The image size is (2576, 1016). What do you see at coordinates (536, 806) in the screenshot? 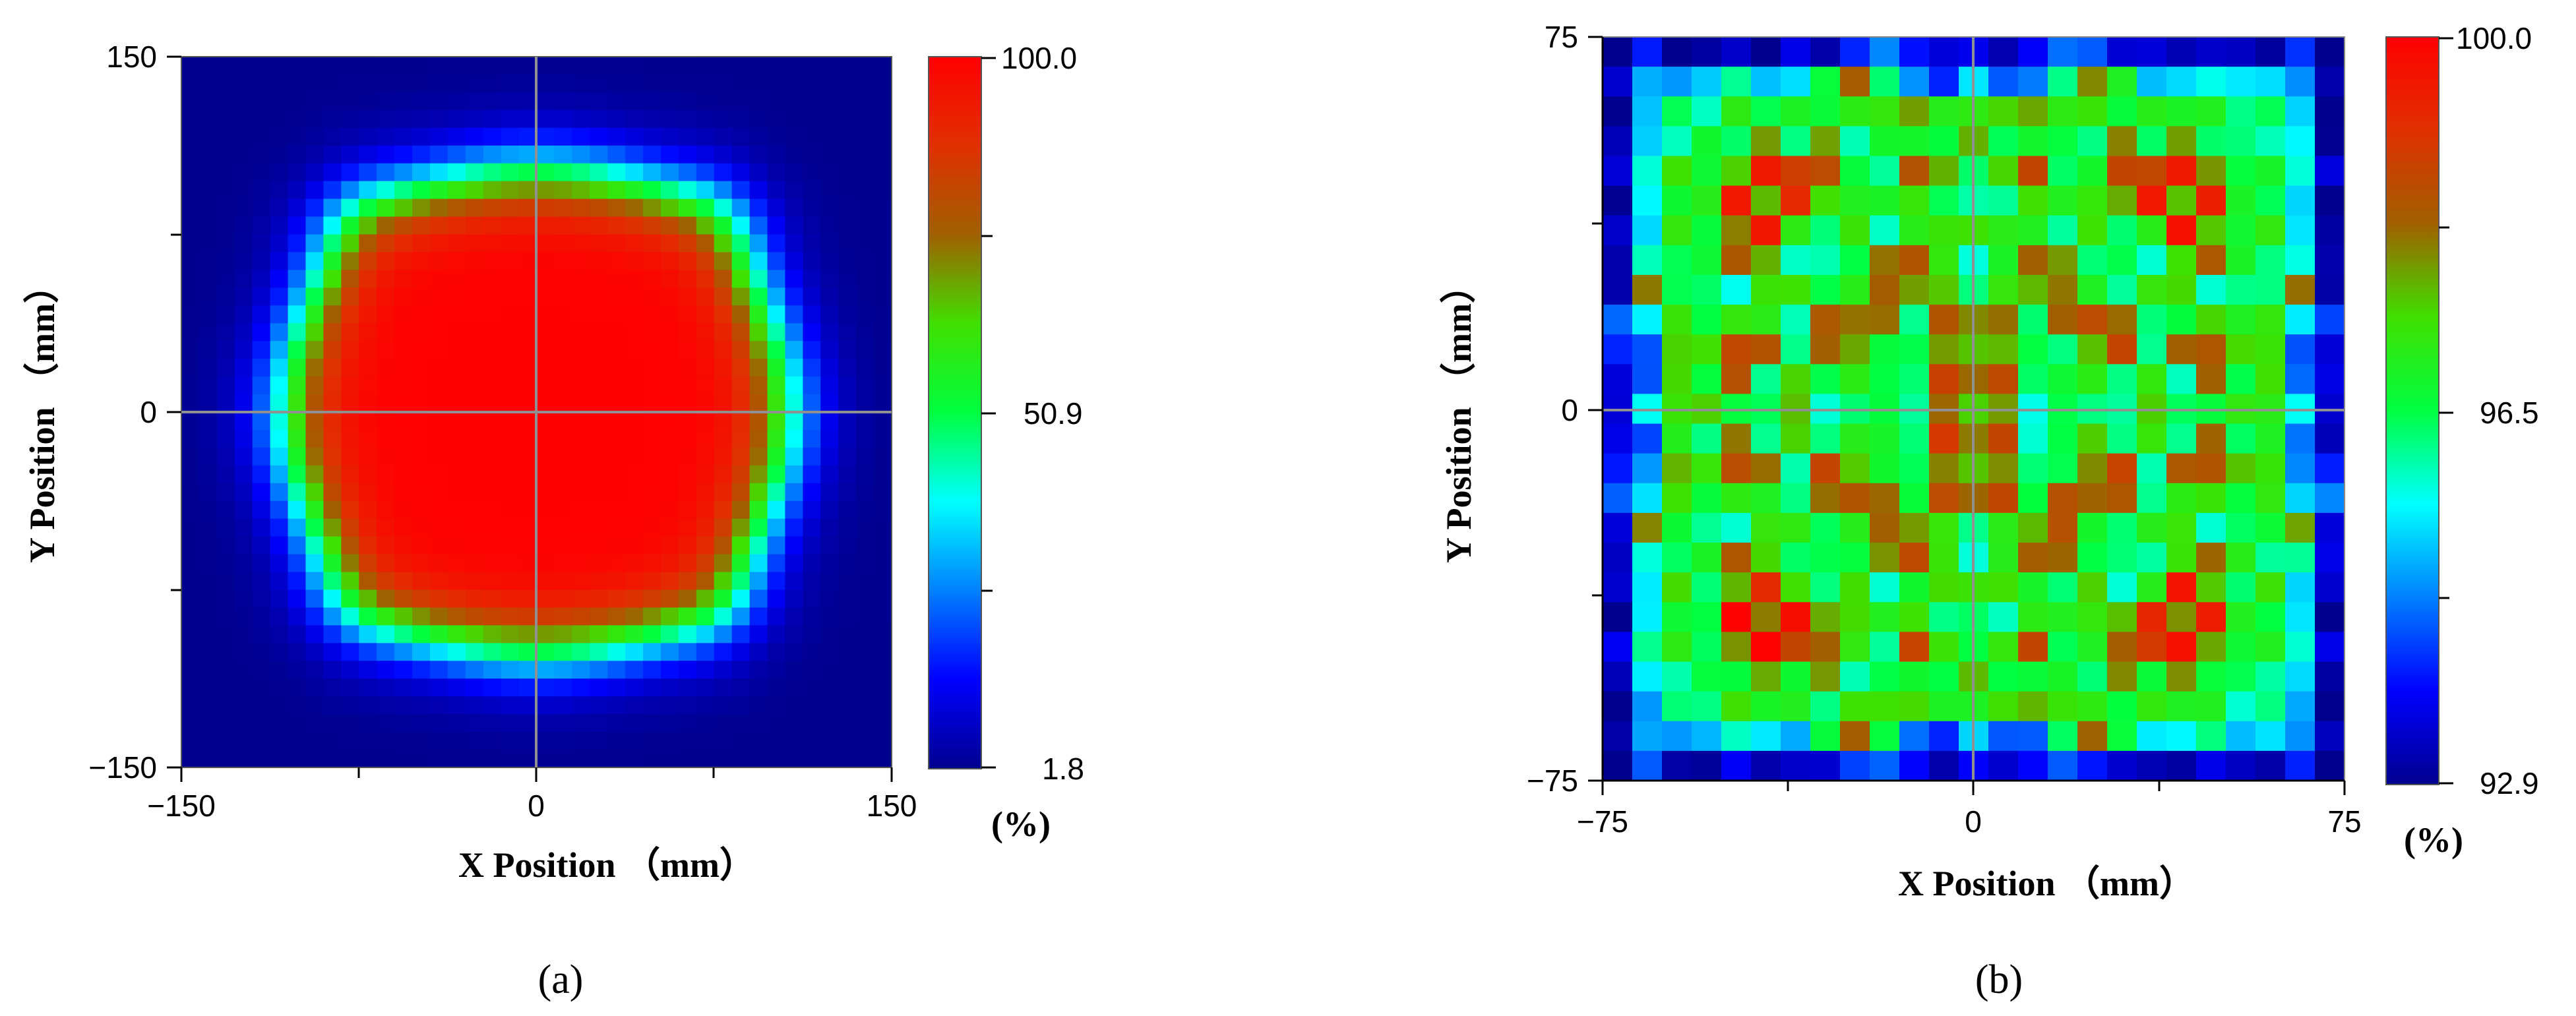
I see `x-tick-label-a-mid: 0` at bounding box center [536, 806].